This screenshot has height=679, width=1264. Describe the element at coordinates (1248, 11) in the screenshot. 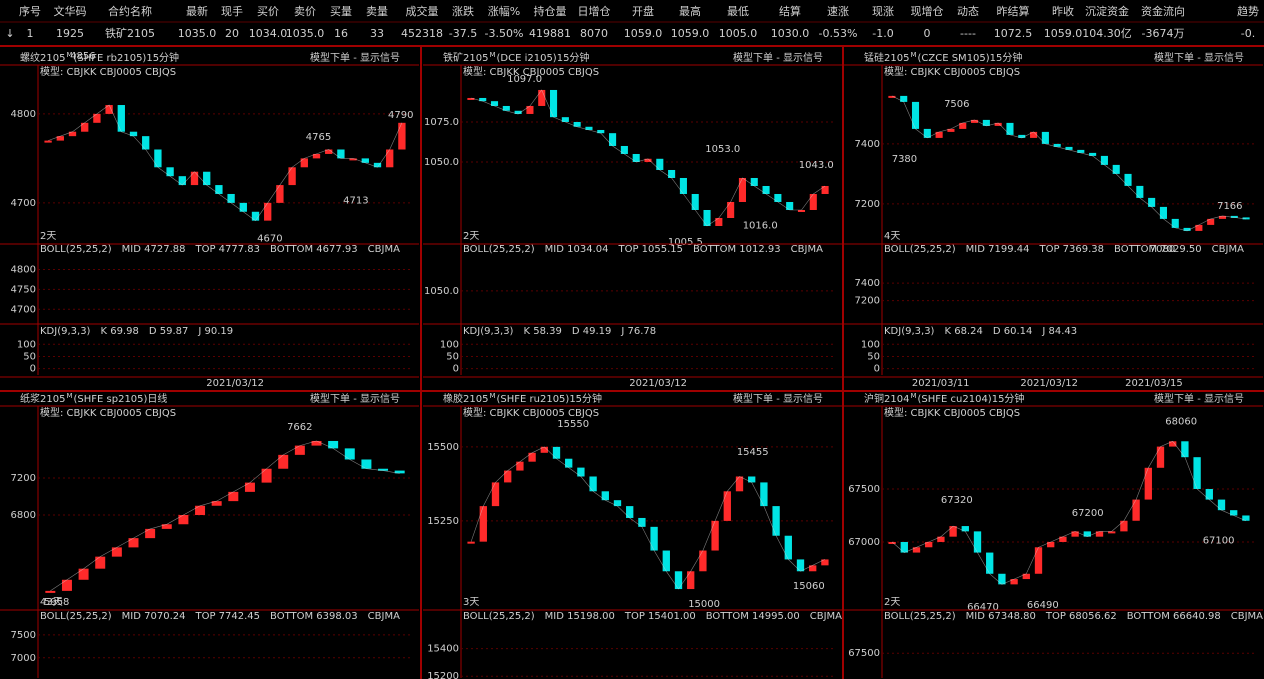

I see `column-header: 趋势` at that location.